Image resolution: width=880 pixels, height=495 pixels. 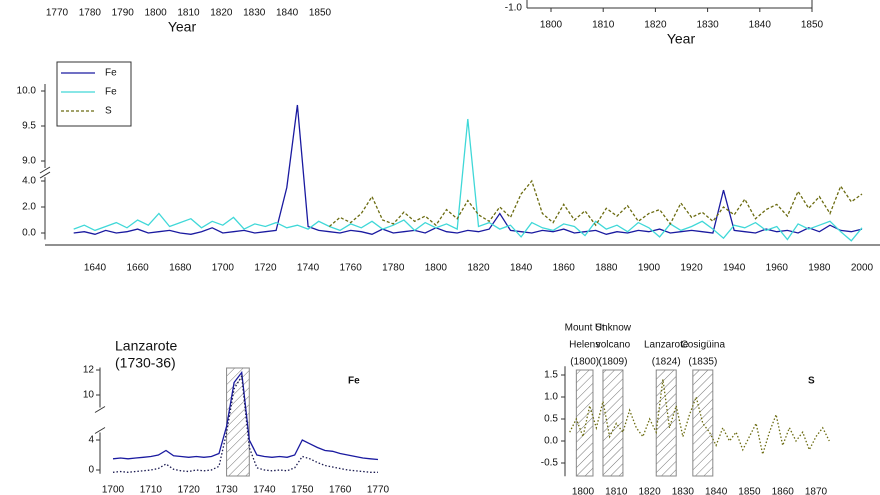 I want to click on y-tick-label: 0, so click(x=91, y=470).